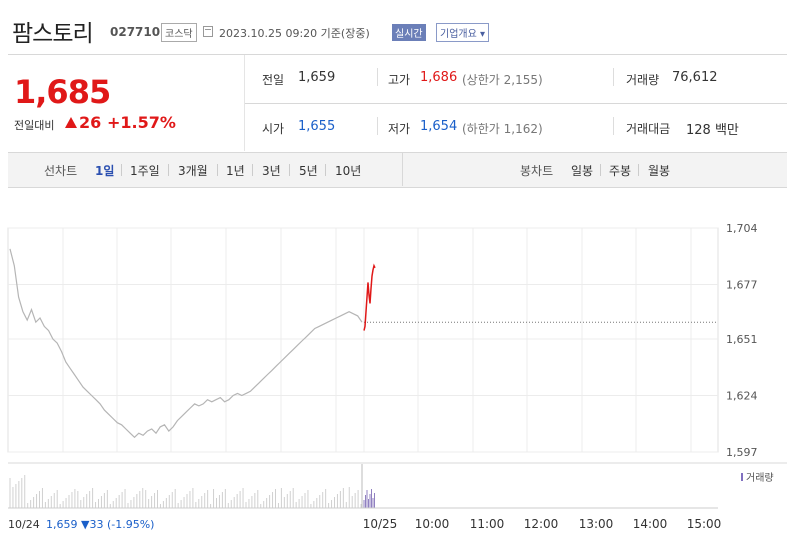 The height and width of the screenshot is (540, 787). Describe the element at coordinates (105, 171) in the screenshot. I see `tab-1d: 1일` at that location.